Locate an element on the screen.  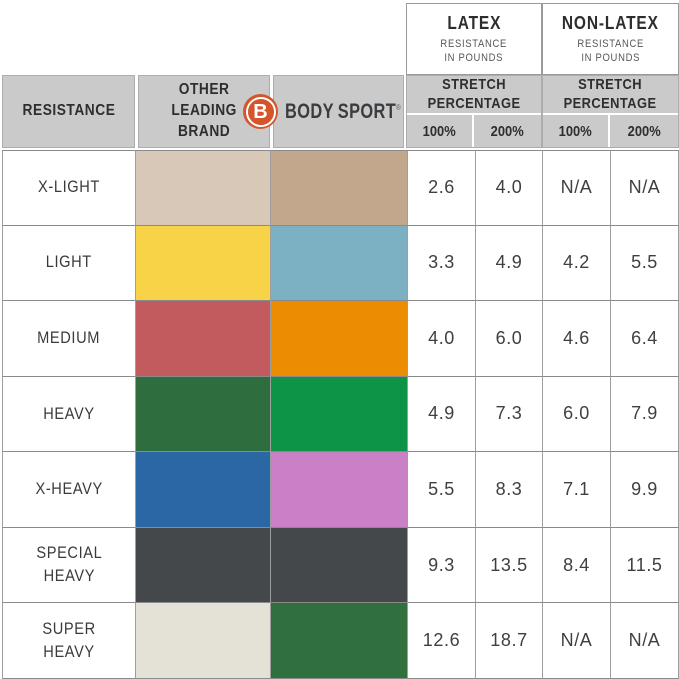
non-latex-header-cell: NON-LATEX RESISTANCE IN POUNDS is located at coordinates (610, 39).